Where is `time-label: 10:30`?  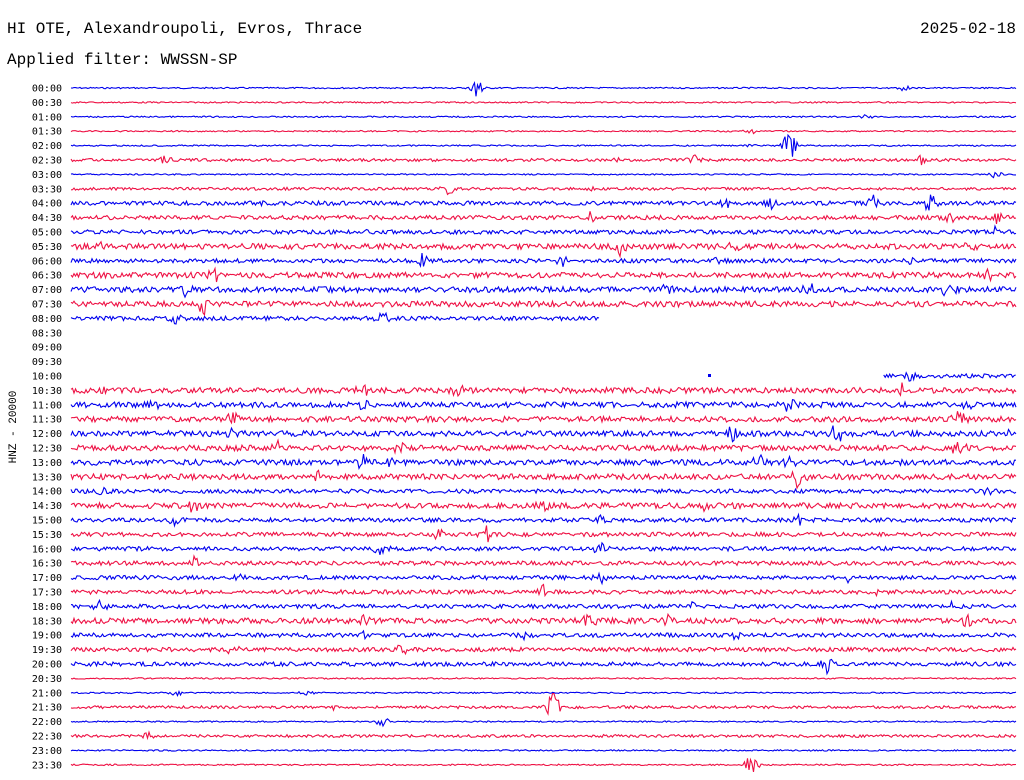
time-label: 10:30 is located at coordinates (47, 391).